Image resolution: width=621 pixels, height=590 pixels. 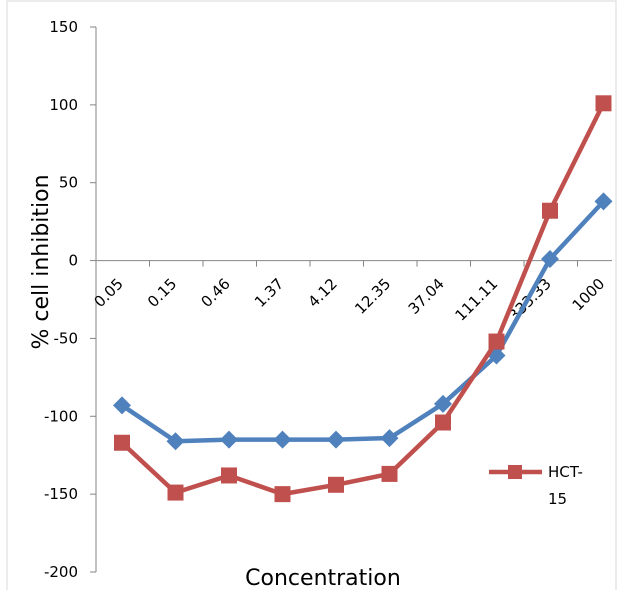 I want to click on y-tick-label: 150, so click(x=63, y=27).